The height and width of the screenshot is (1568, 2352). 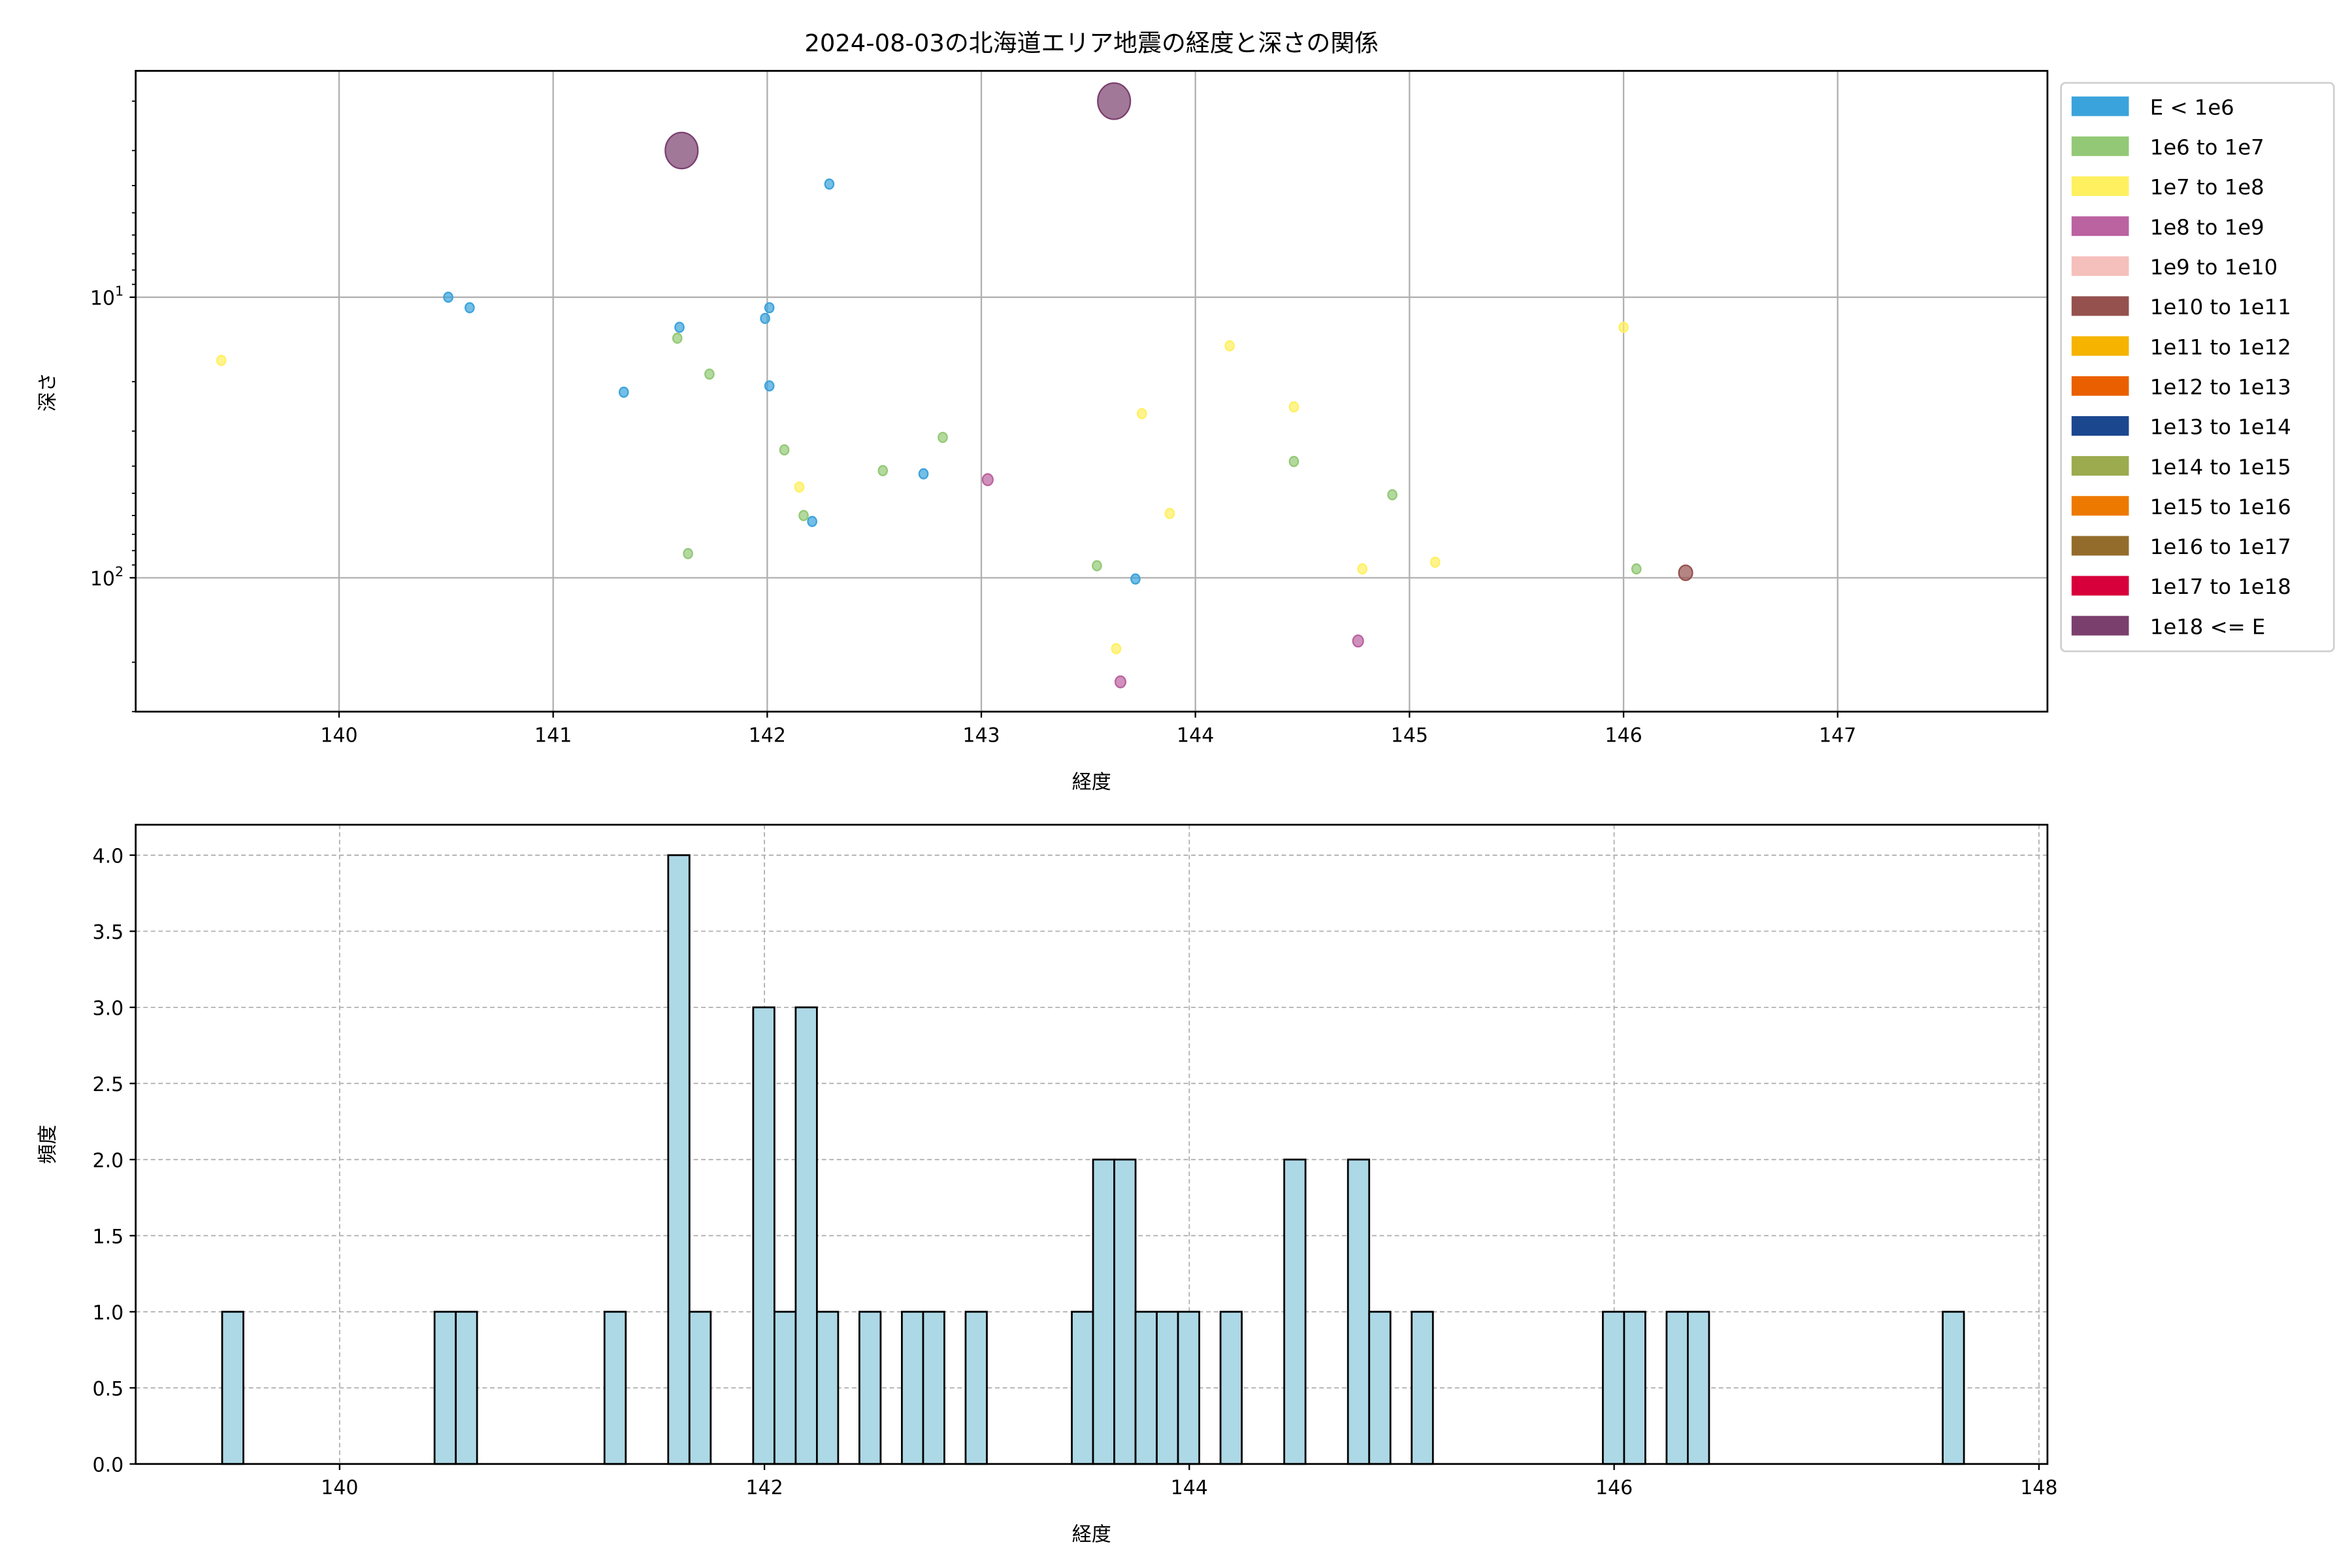 I want to click on y-tick-label: 2.0, so click(x=108, y=1160).